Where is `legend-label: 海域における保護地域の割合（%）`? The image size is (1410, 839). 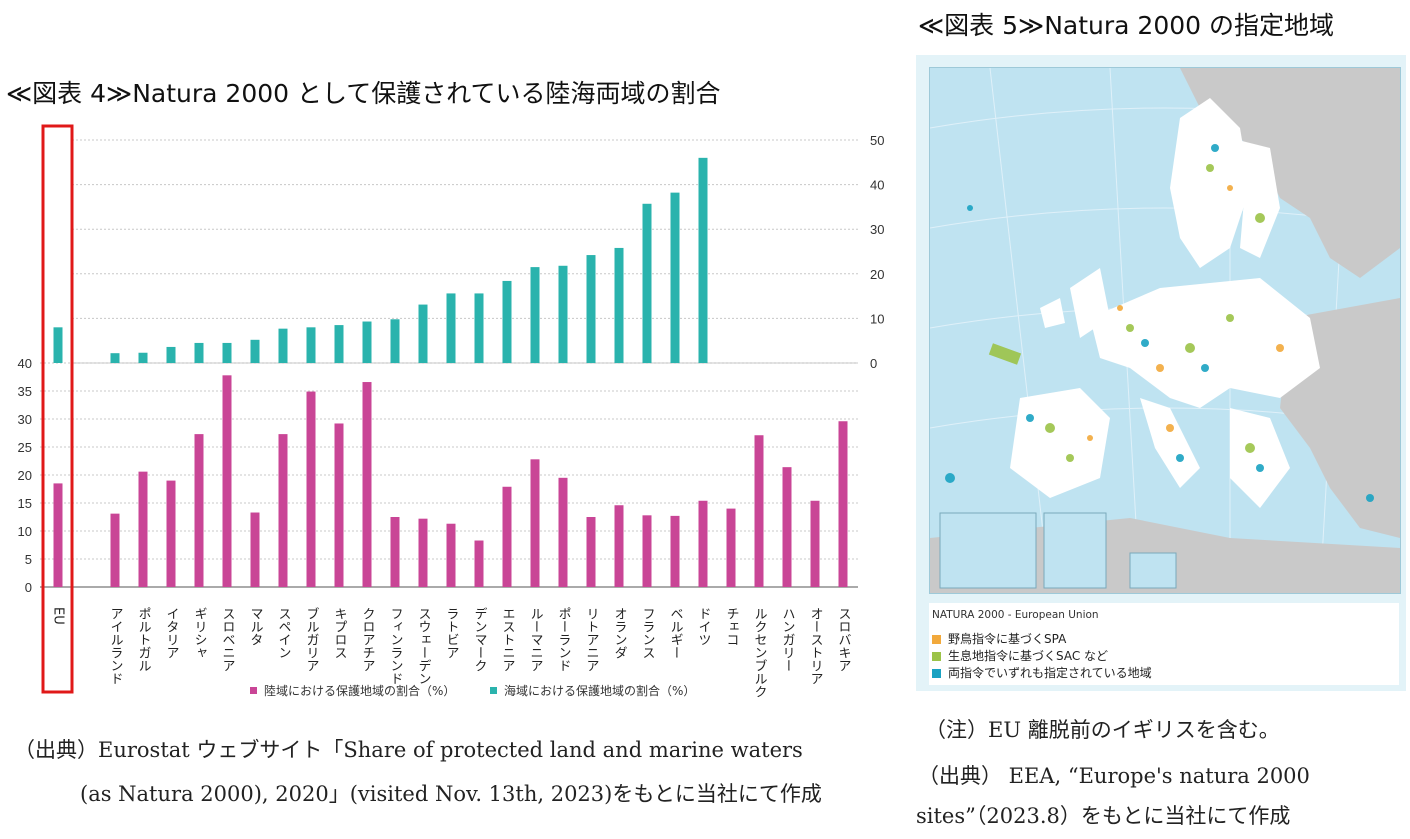
legend-label: 海域における保護地域の割合（%） is located at coordinates (599, 690).